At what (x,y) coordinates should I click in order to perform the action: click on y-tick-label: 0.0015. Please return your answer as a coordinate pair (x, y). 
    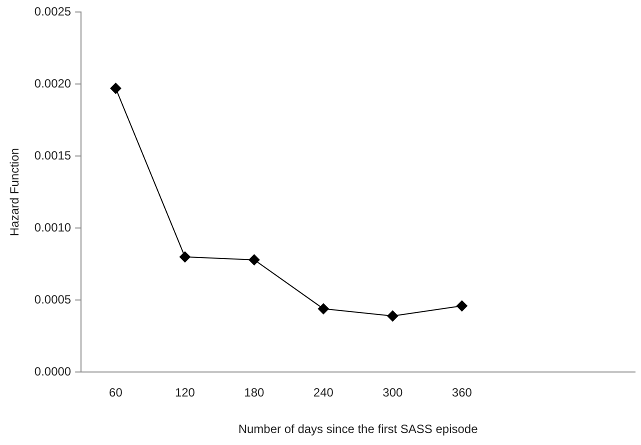
    Looking at the image, I should click on (53, 155).